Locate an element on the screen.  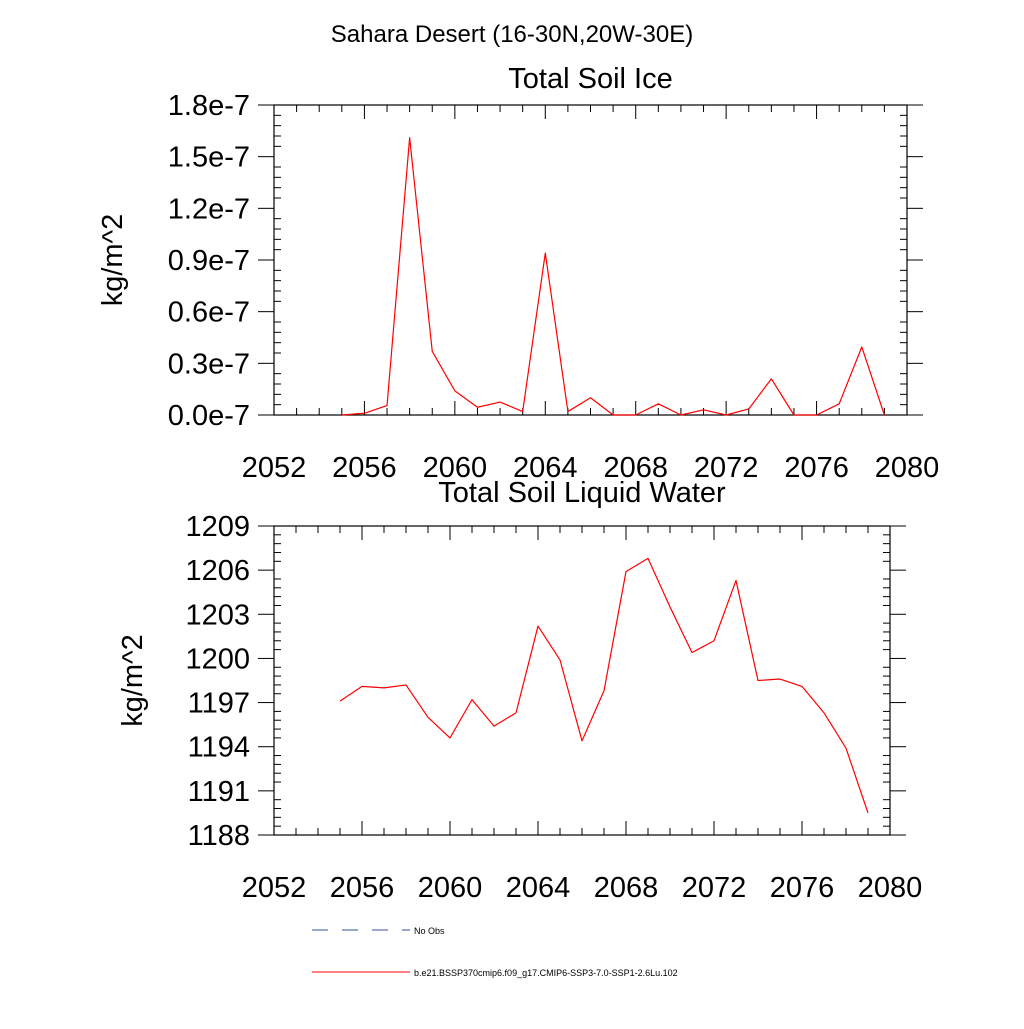
y-tick-label: 1197 is located at coordinates (219, 704).